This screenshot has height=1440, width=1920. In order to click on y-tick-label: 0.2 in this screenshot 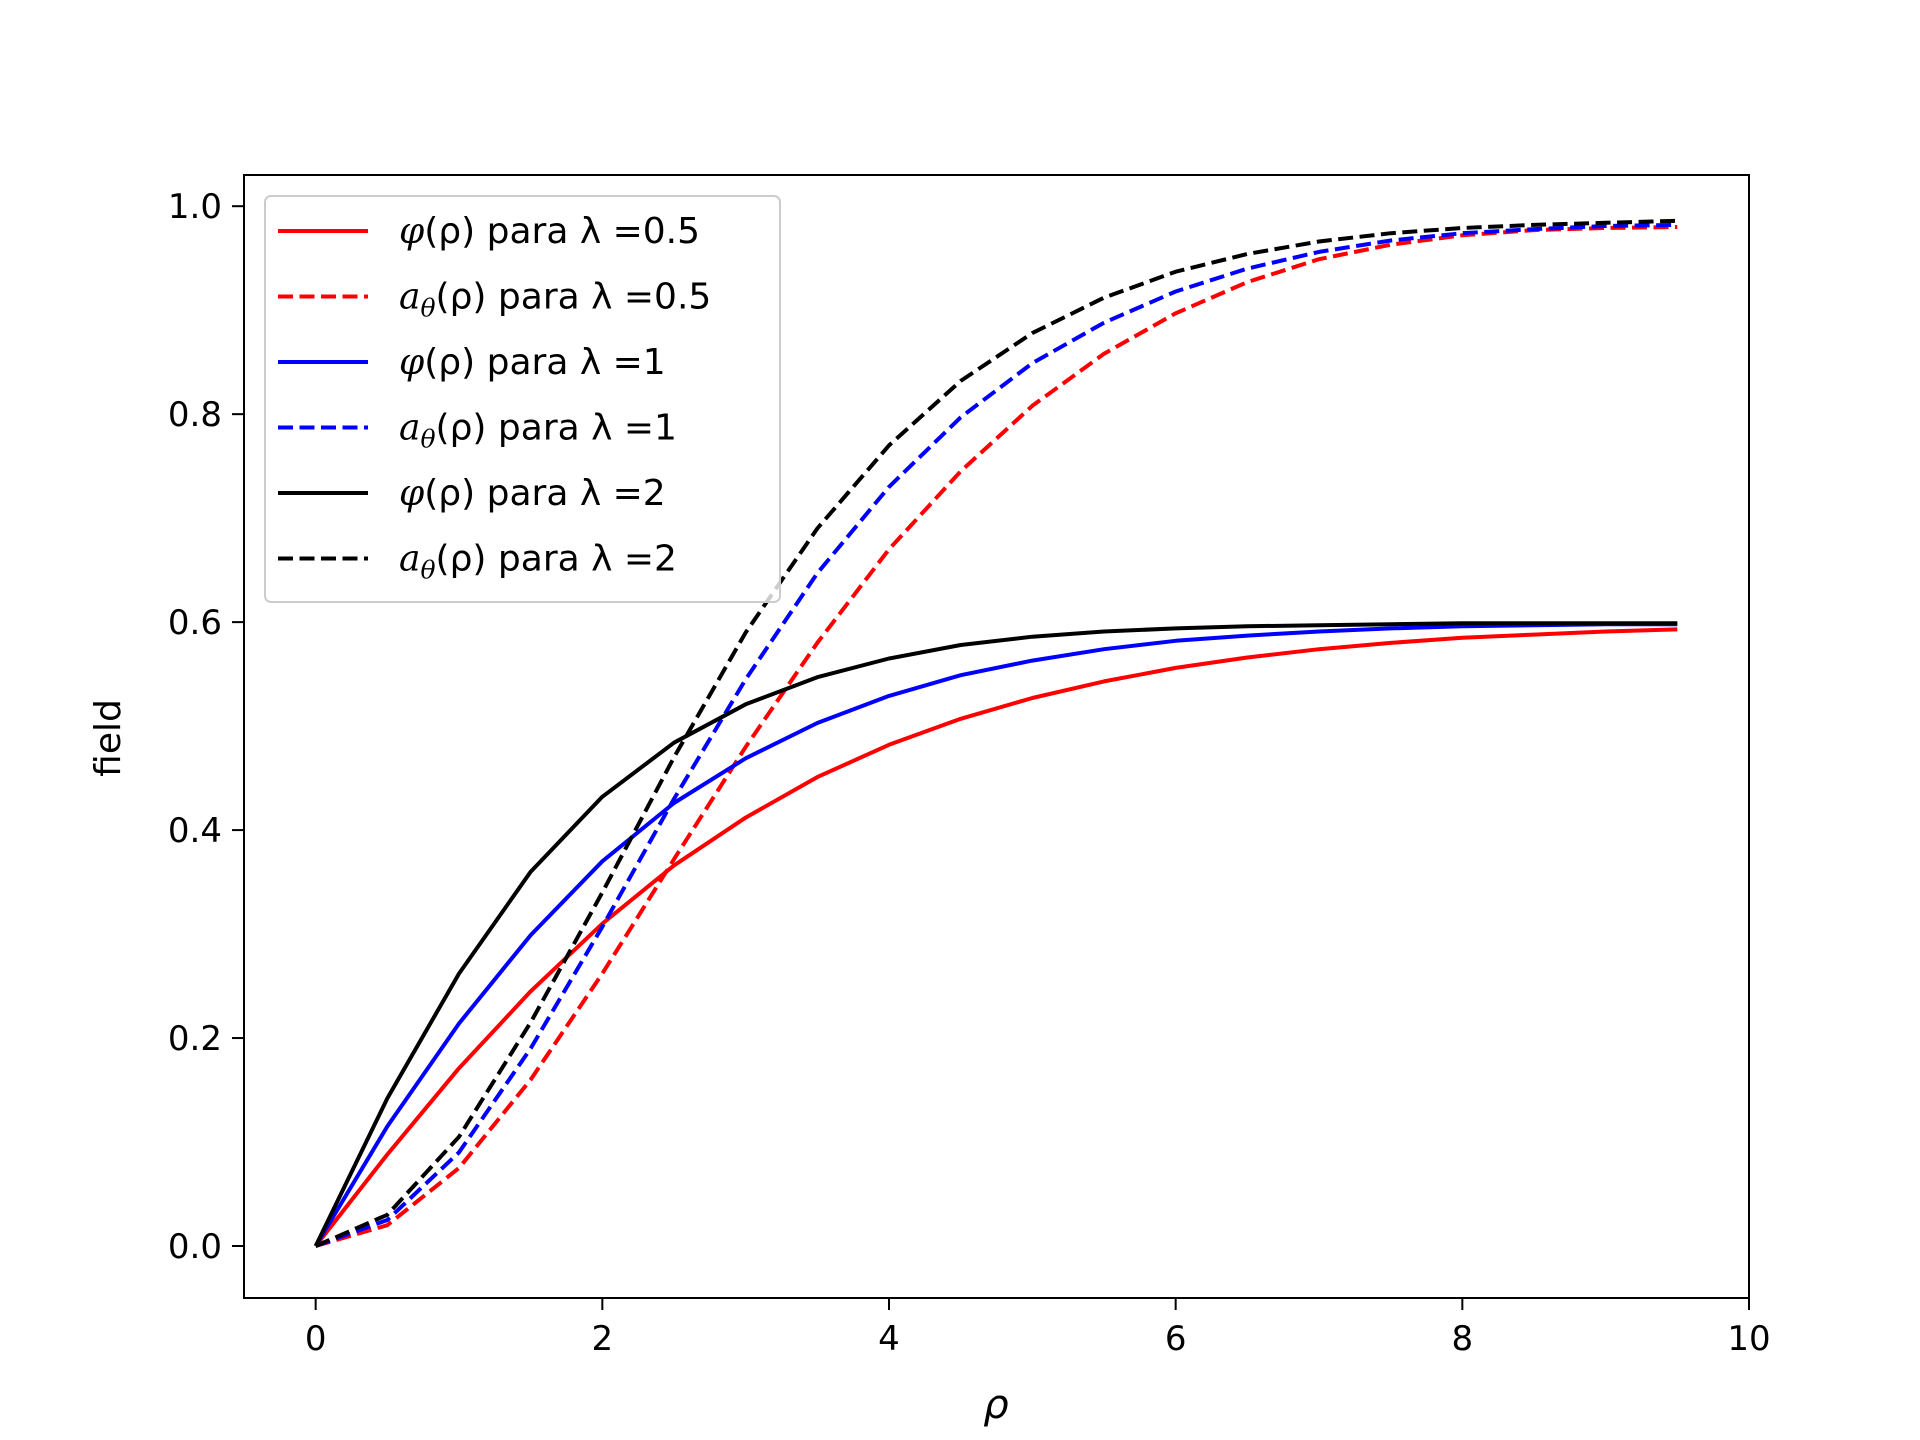, I will do `click(195, 1039)`.